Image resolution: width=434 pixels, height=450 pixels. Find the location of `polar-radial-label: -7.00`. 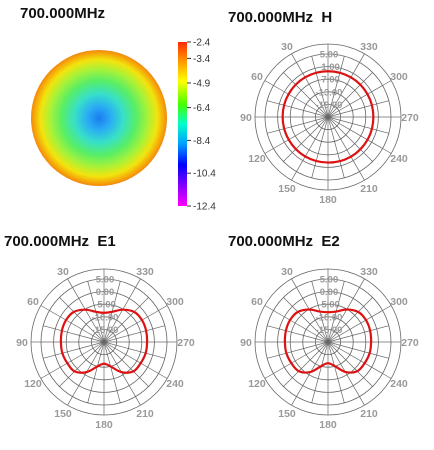

polar-radial-label: -7.00 is located at coordinates (329, 80).